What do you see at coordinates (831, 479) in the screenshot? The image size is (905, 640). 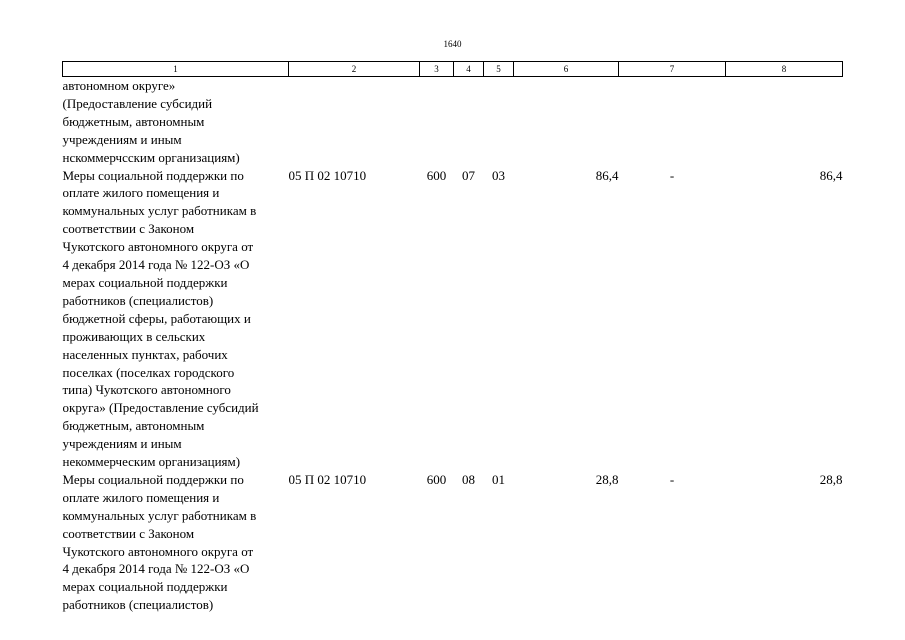 I see `row-amount-3: 28,8` at bounding box center [831, 479].